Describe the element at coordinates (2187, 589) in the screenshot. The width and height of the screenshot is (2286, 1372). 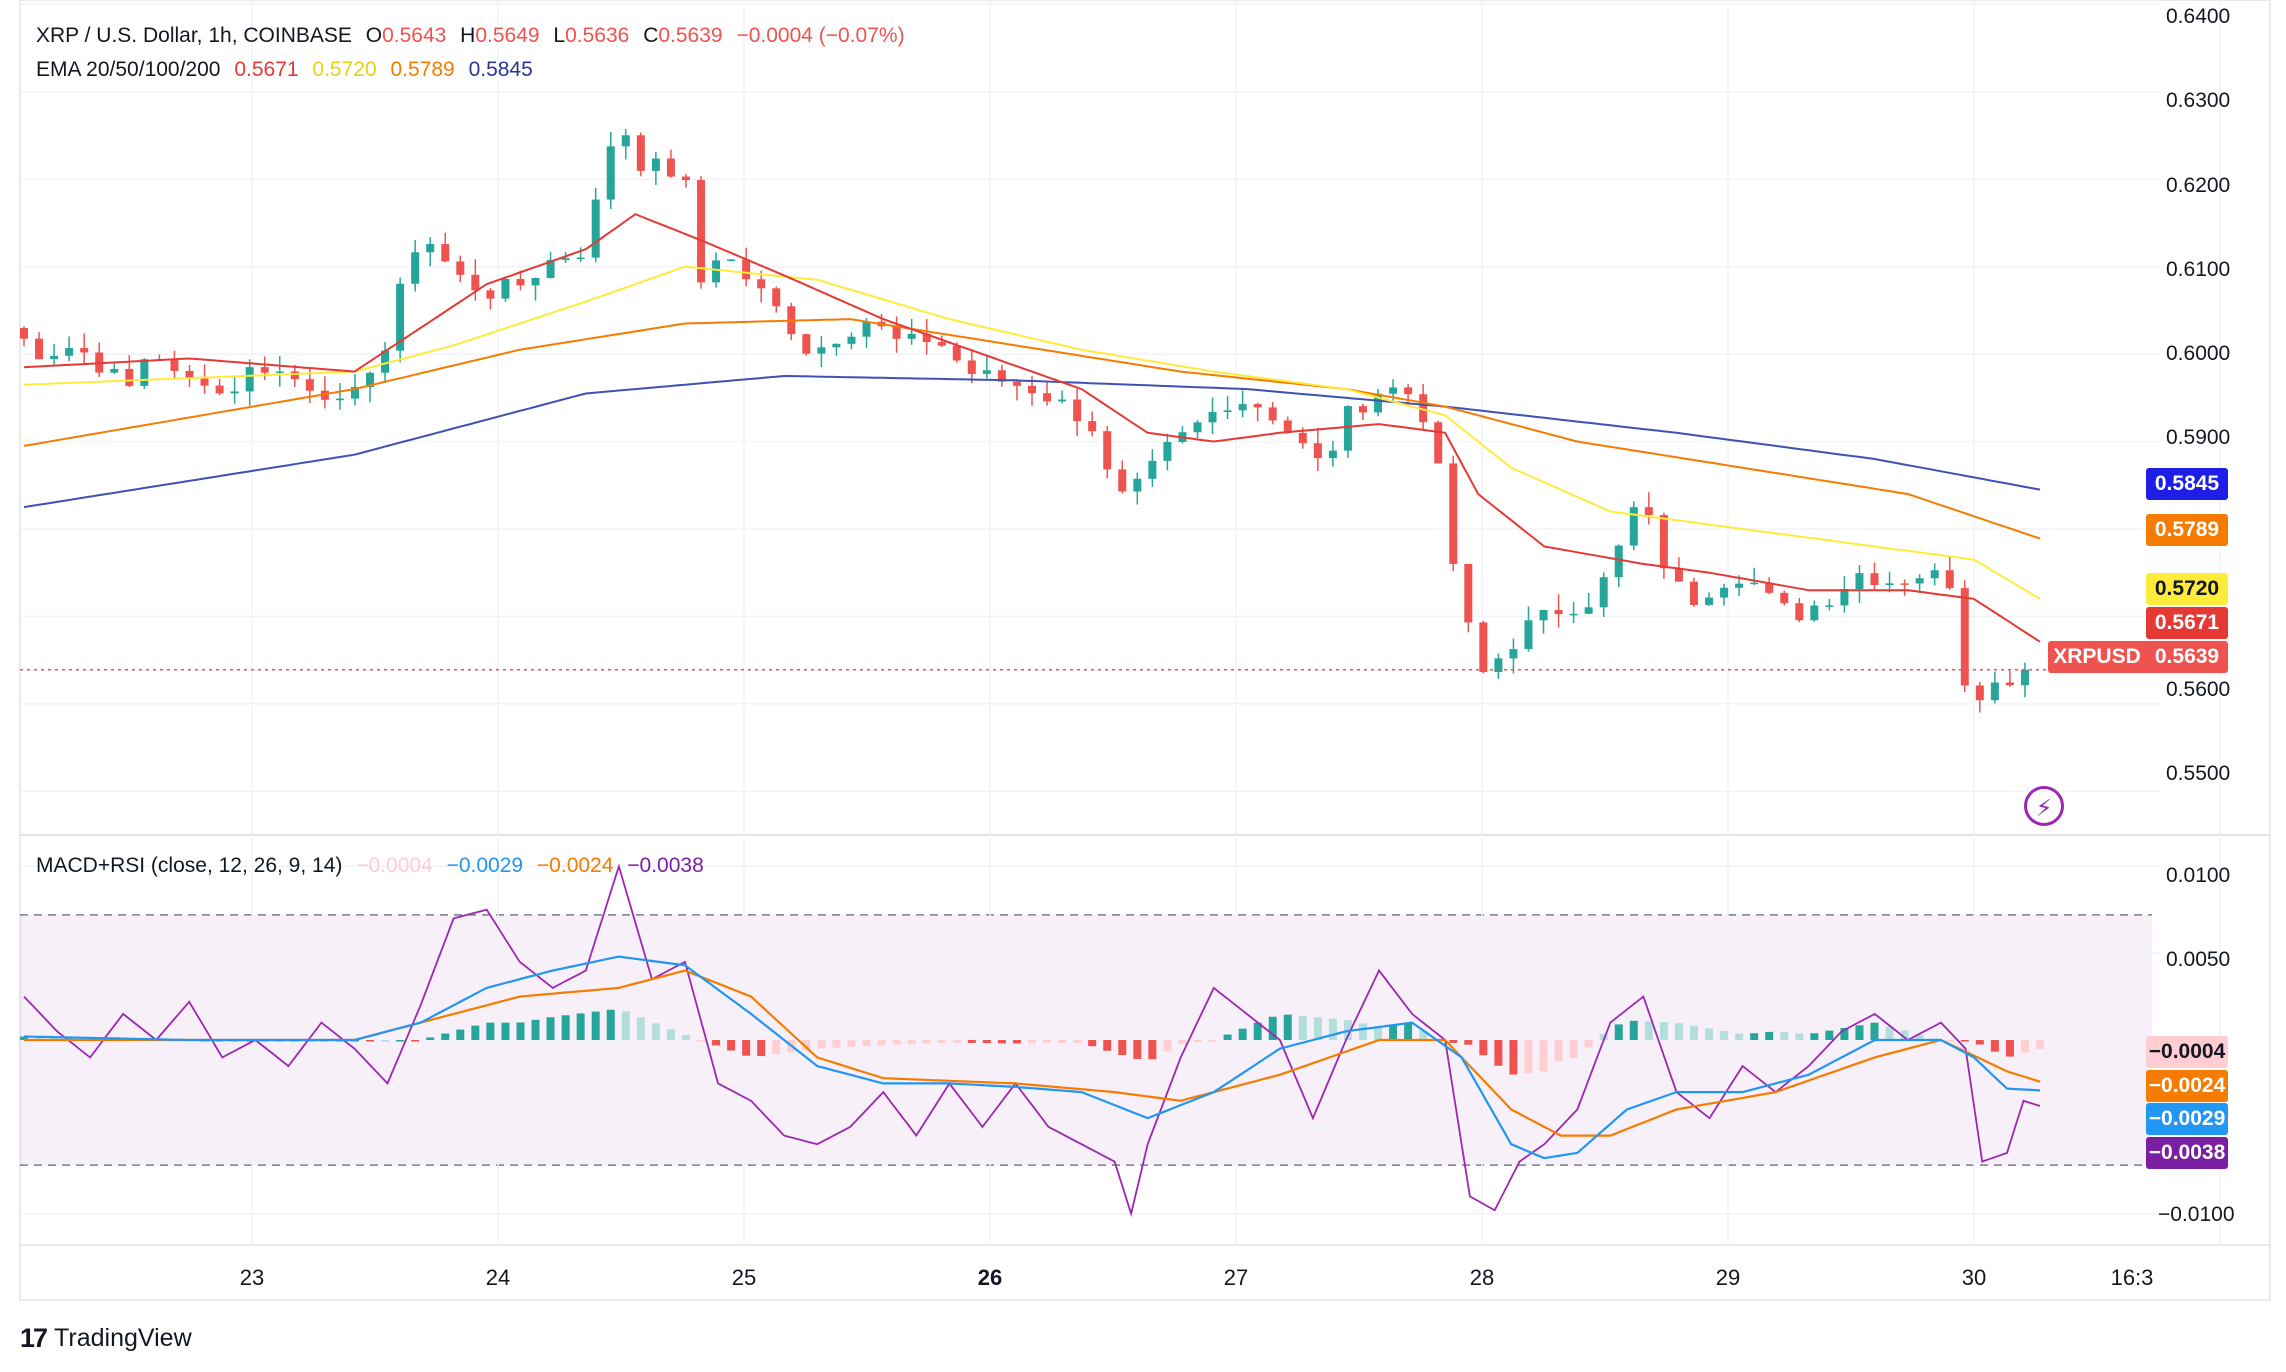
I see `ema50-tag: 0.5720` at that location.